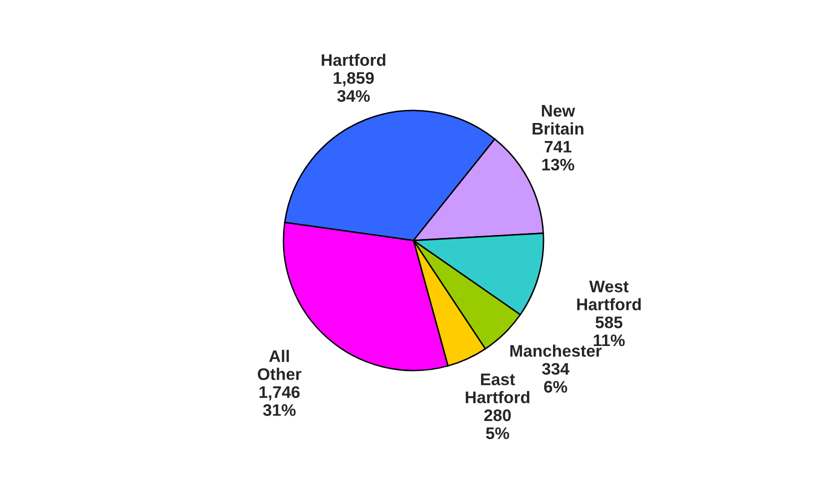 Image resolution: width=827 pixels, height=481 pixels. What do you see at coordinates (280, 365) in the screenshot?
I see `slice-label: All Other` at bounding box center [280, 365].